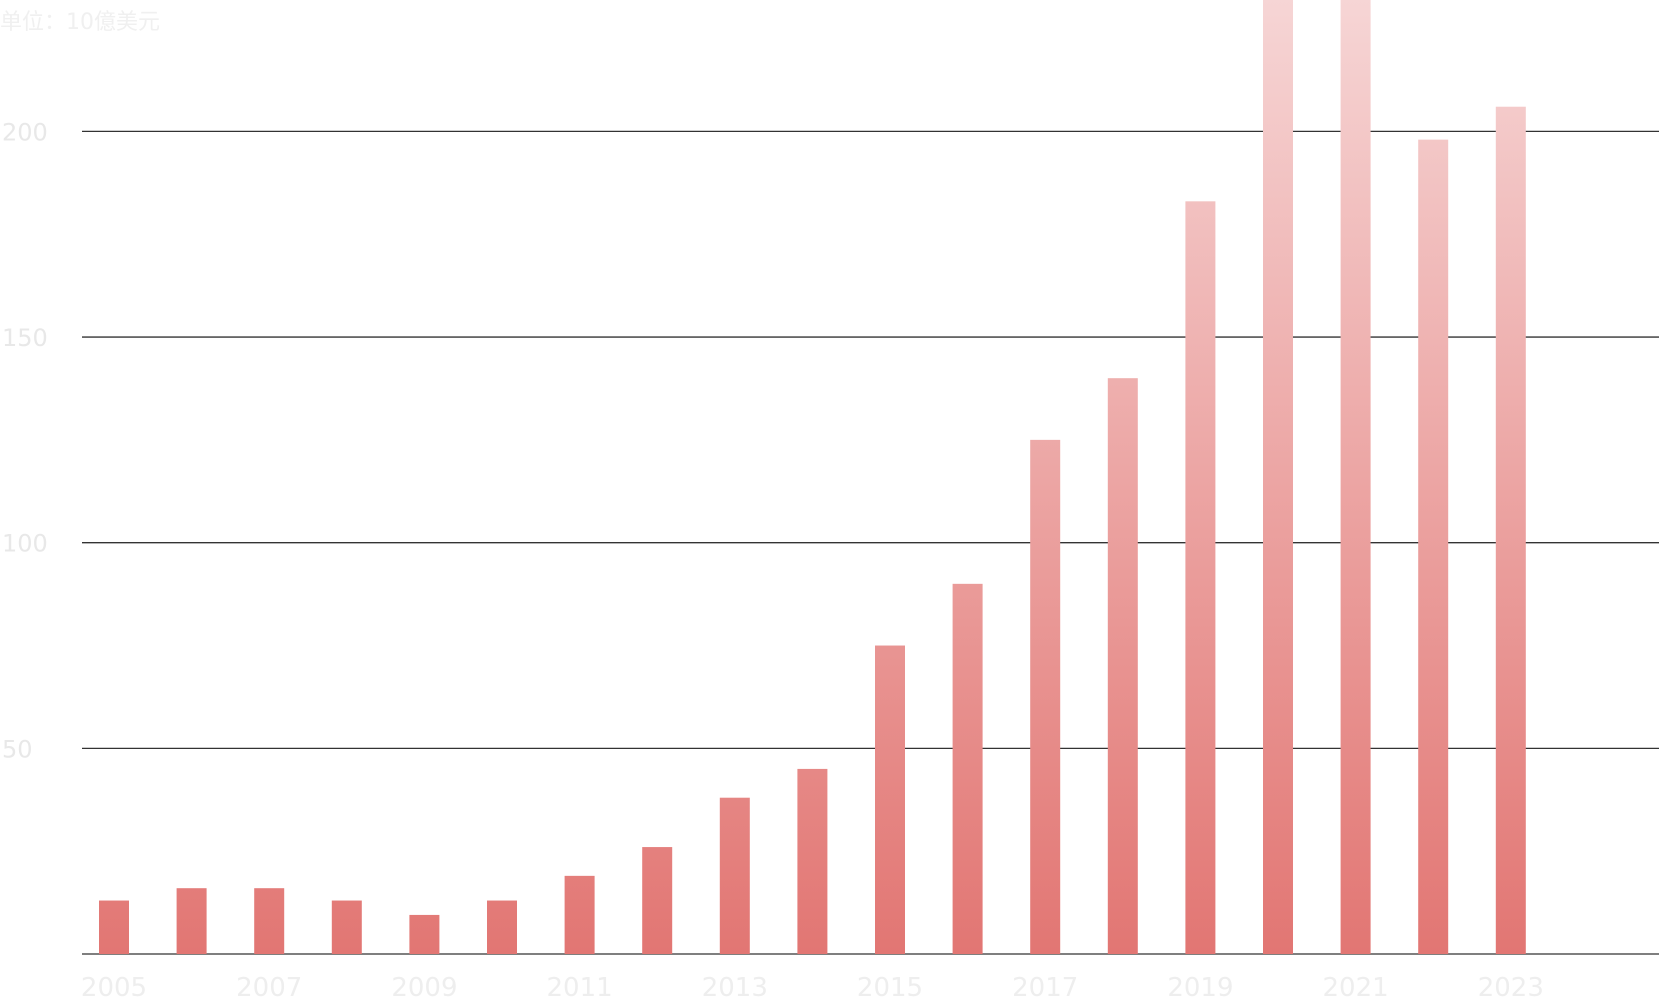 This screenshot has height=1004, width=1659. What do you see at coordinates (25, 544) in the screenshot?
I see `y-tick-label-100: 100` at bounding box center [25, 544].